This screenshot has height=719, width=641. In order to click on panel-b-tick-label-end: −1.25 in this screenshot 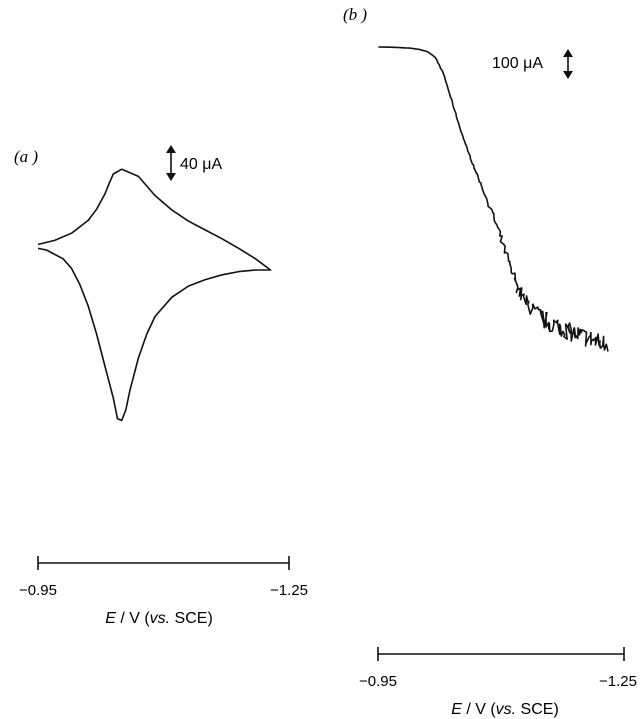, I will do `click(618, 681)`.